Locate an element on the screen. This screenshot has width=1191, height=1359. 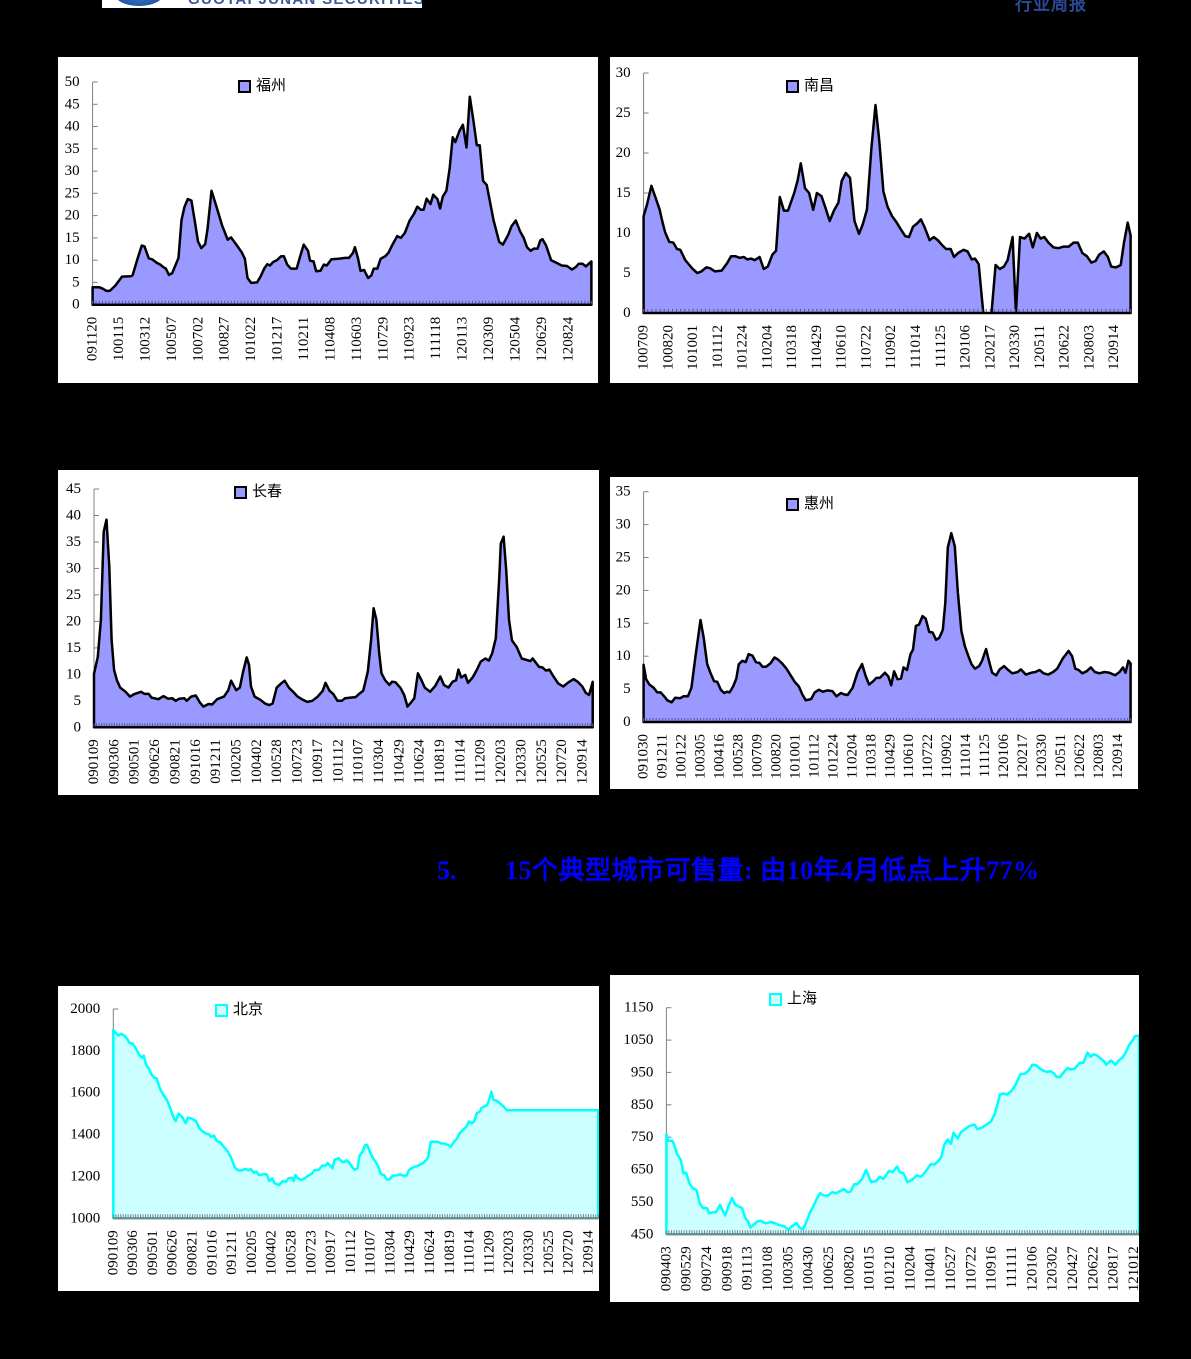
legend-label: 福州 is located at coordinates (271, 86).